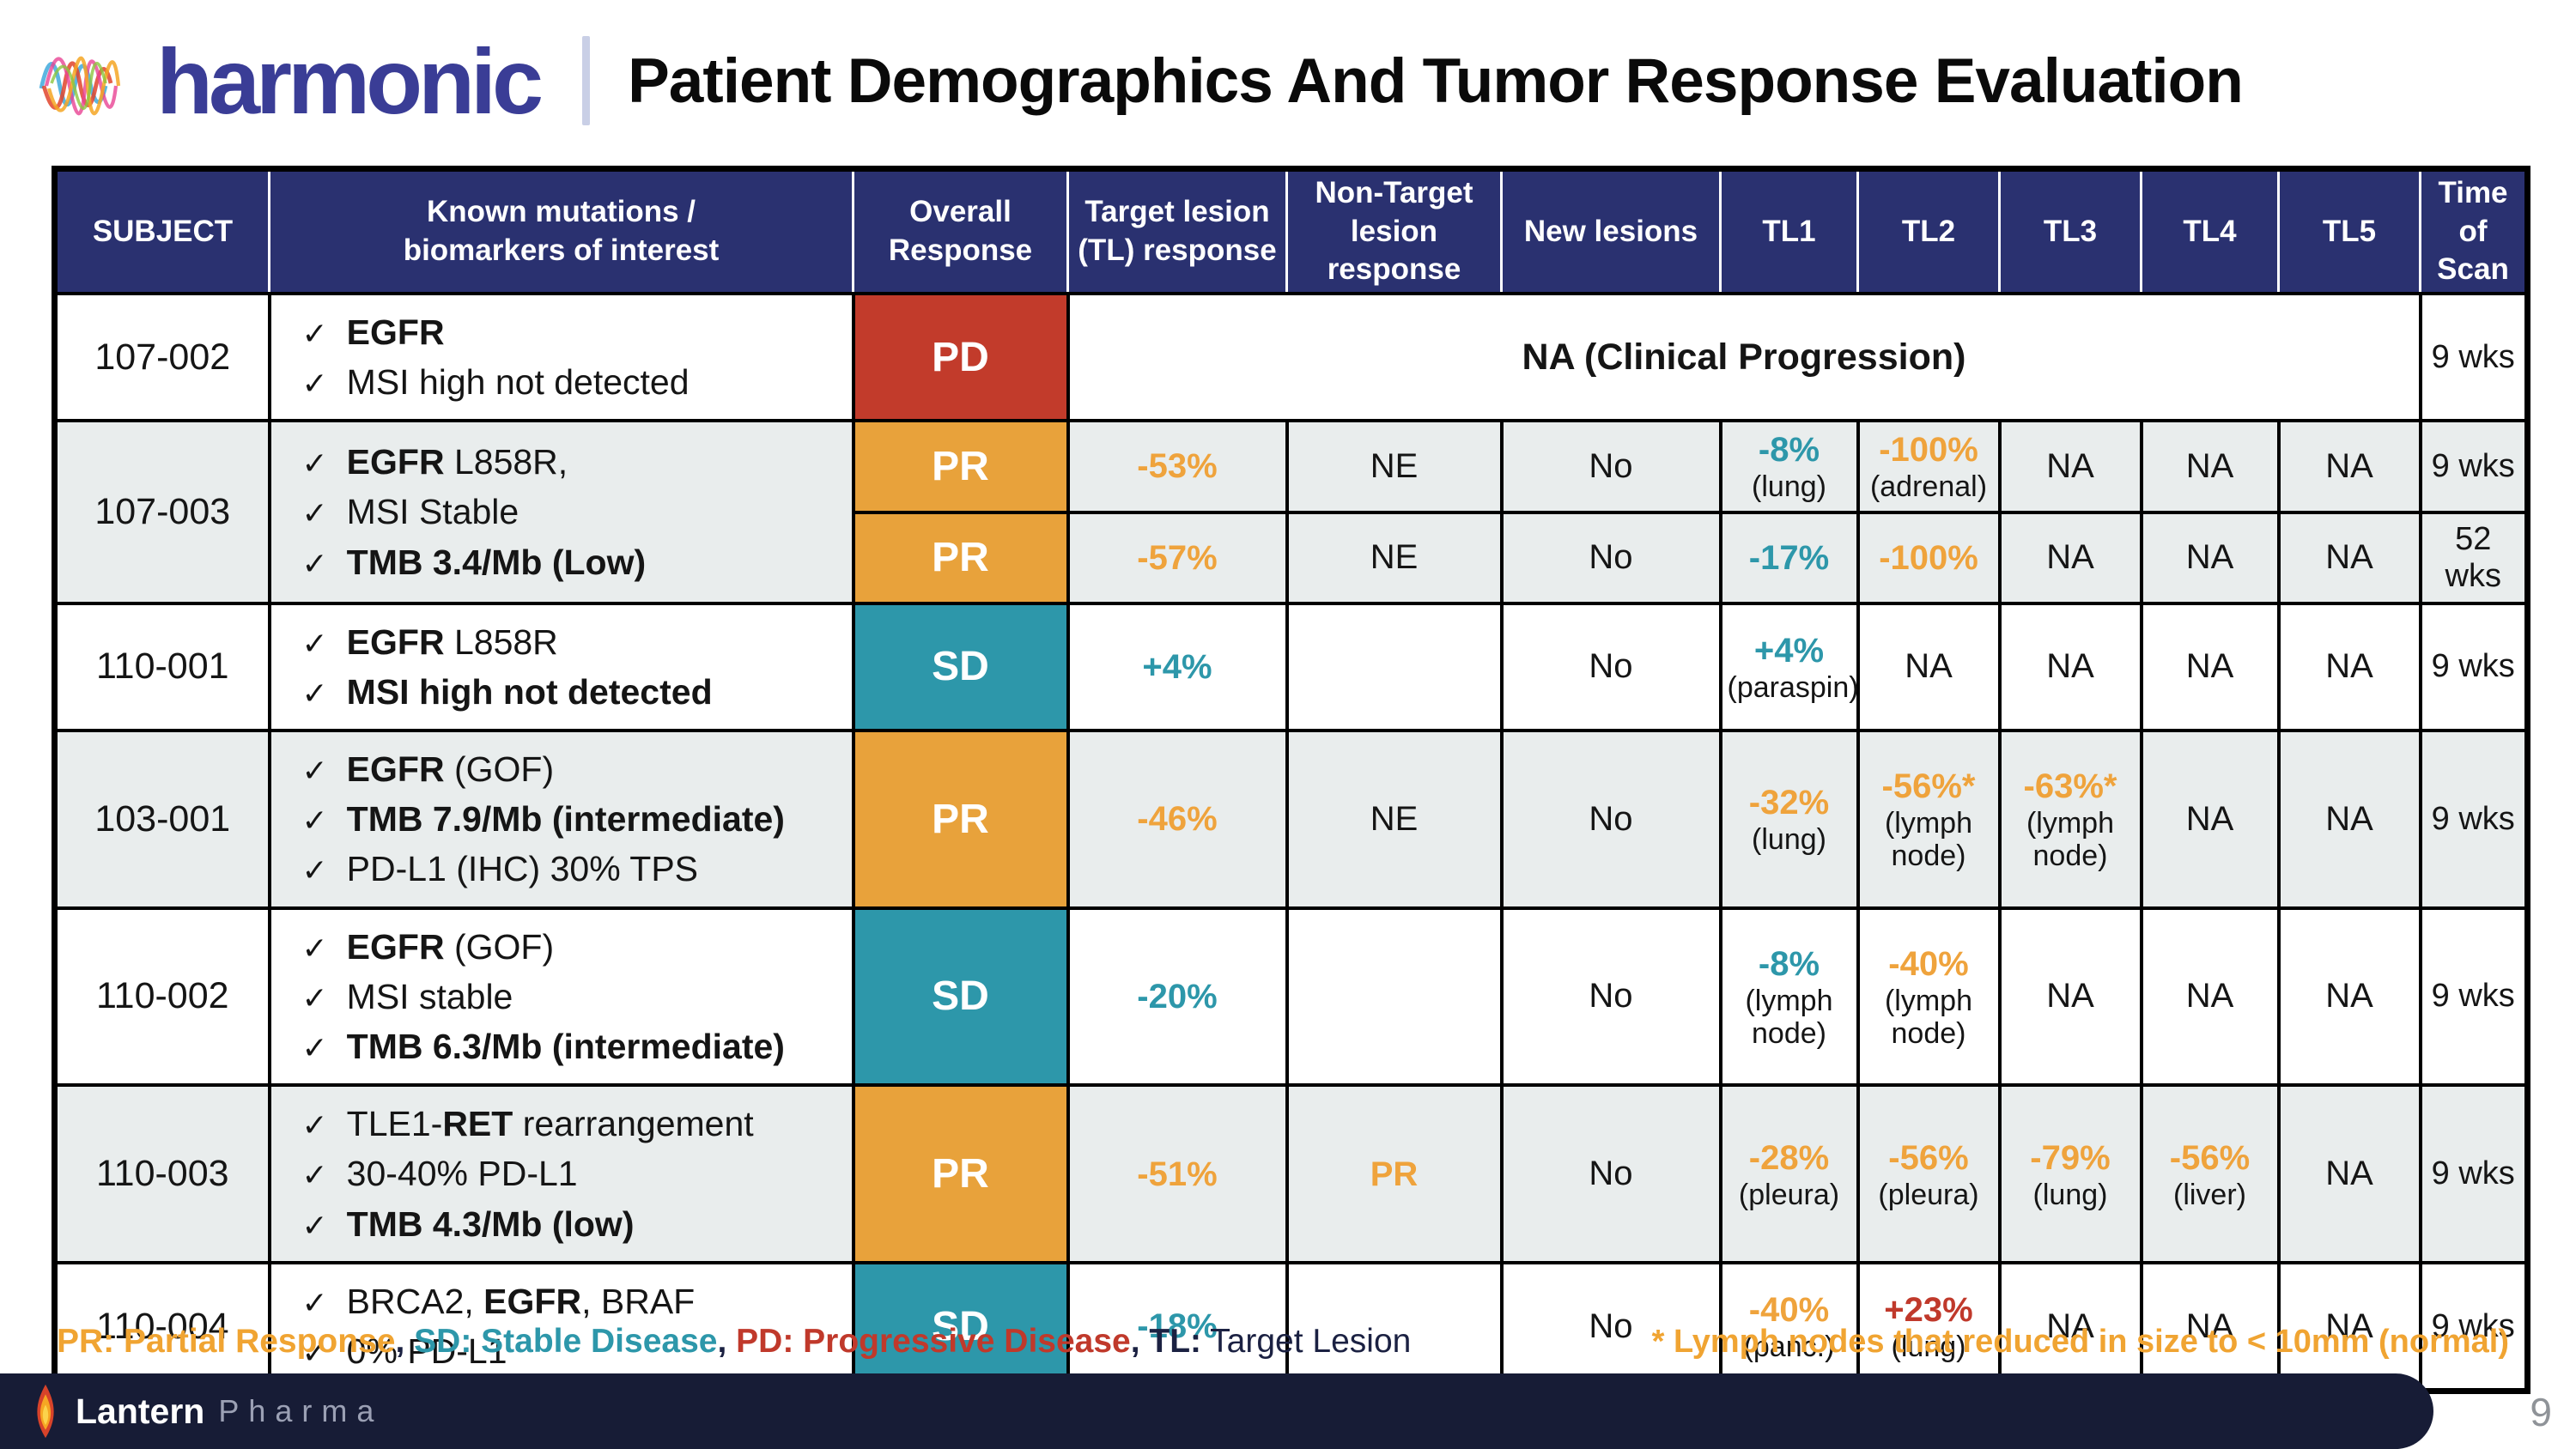 Image resolution: width=2576 pixels, height=1449 pixels. I want to click on column-header: New lesions, so click(1611, 231).